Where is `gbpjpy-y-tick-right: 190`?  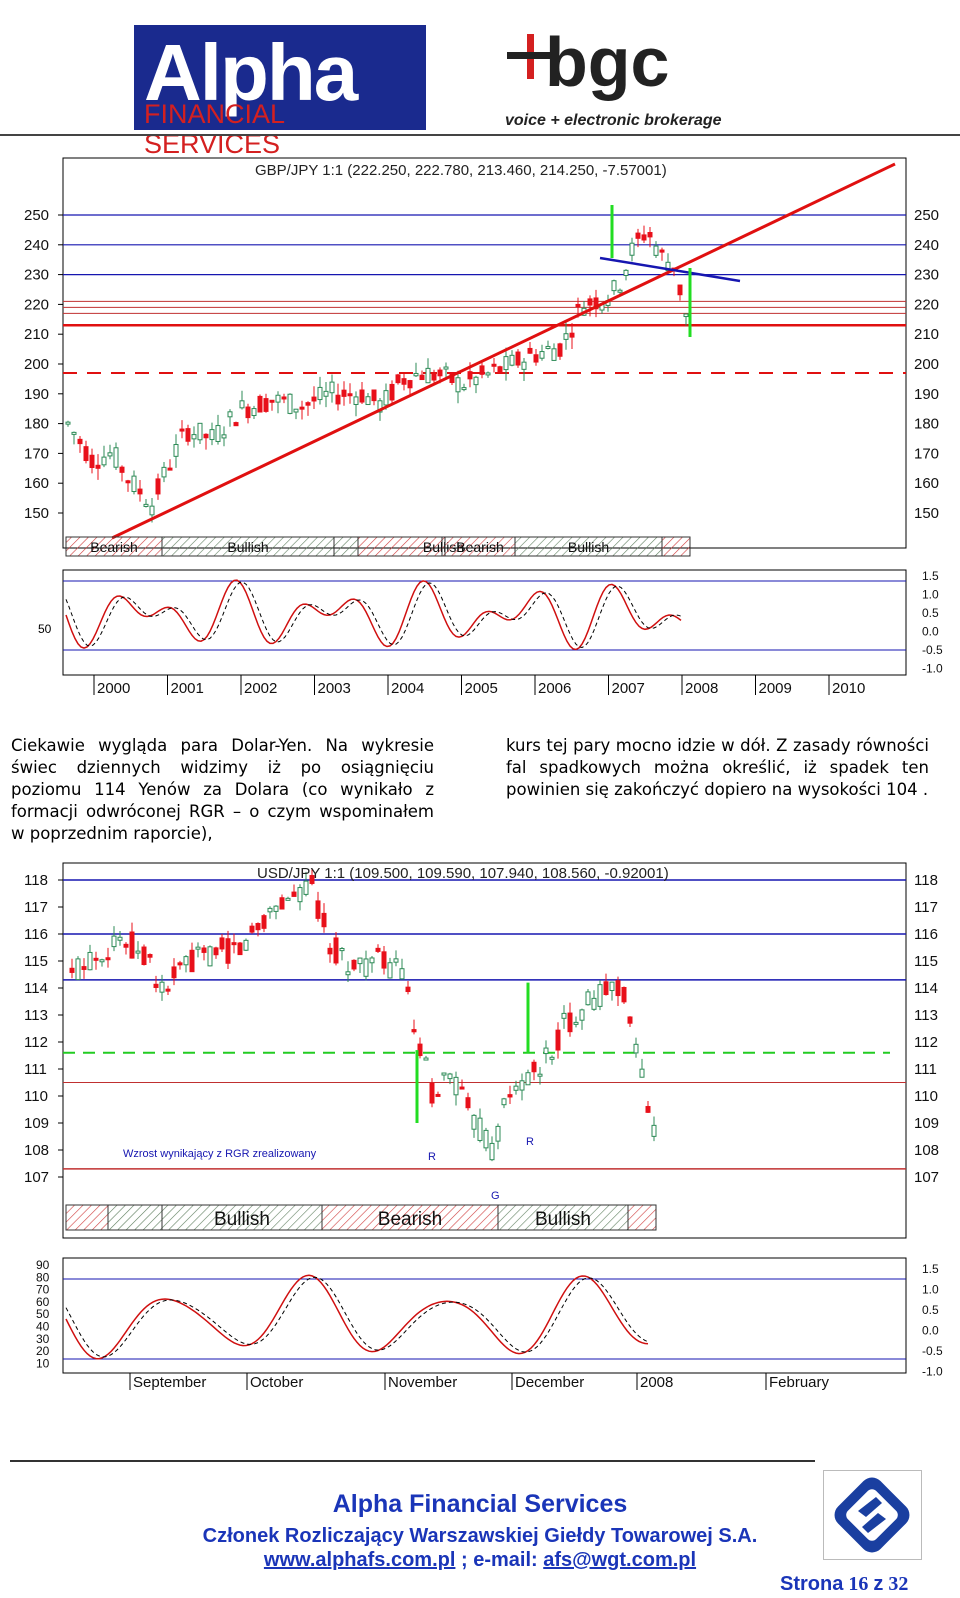 gbpjpy-y-tick-right: 190 is located at coordinates (926, 394).